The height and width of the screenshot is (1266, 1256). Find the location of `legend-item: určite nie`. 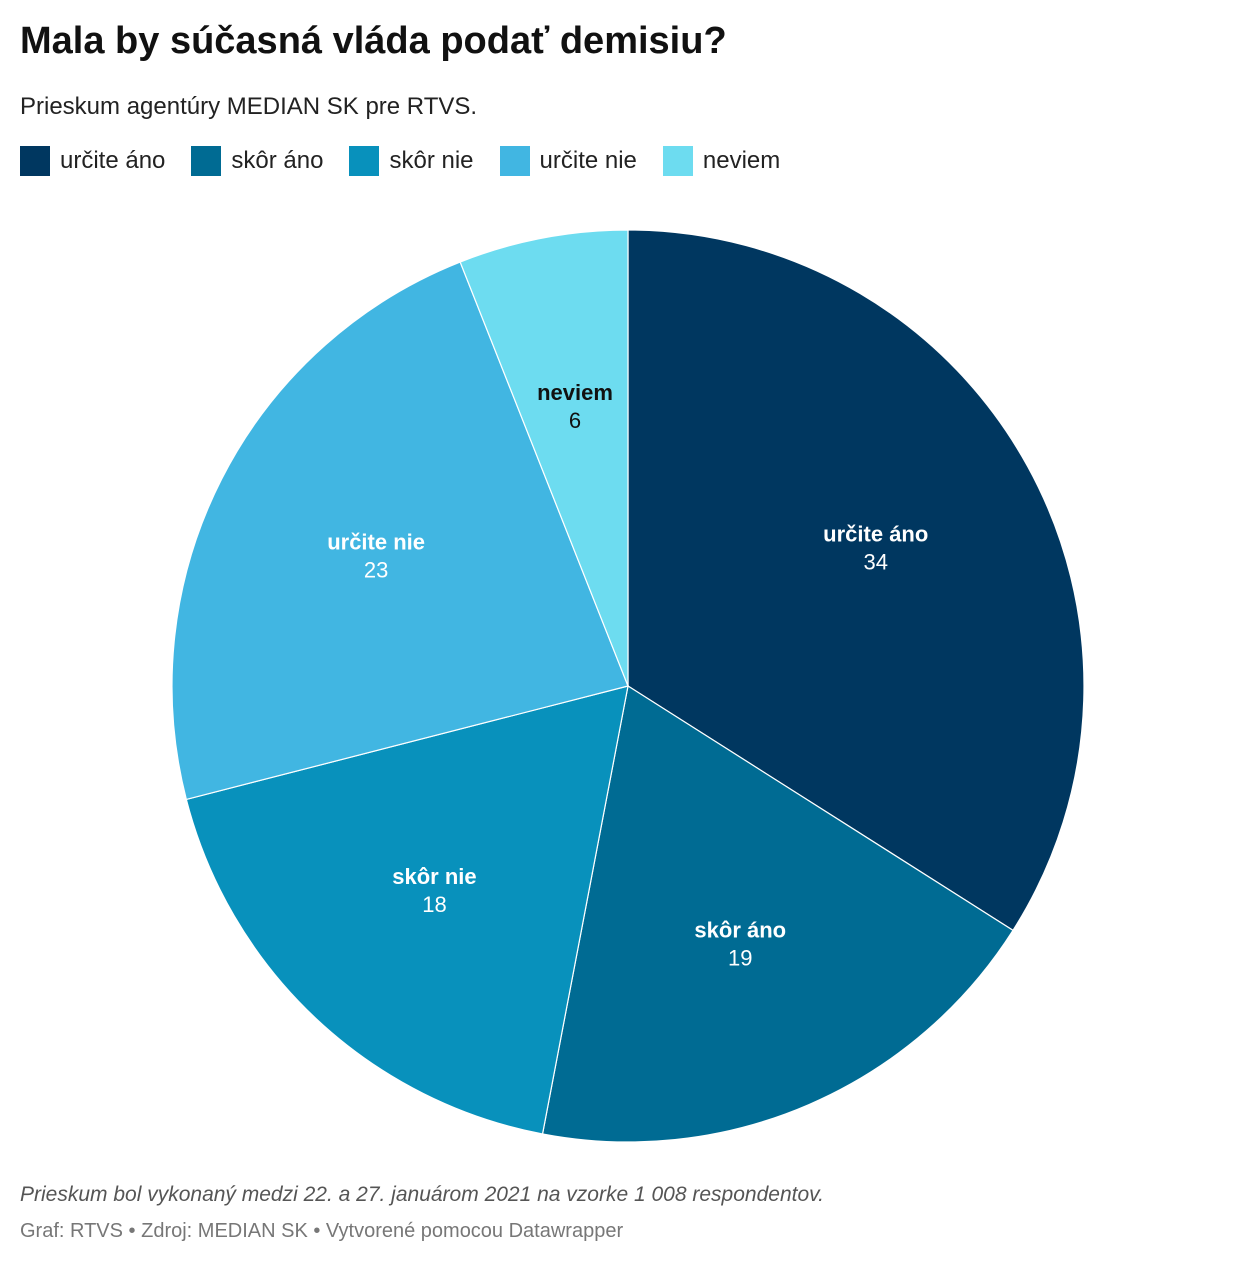

legend-item: určite nie is located at coordinates (568, 161).